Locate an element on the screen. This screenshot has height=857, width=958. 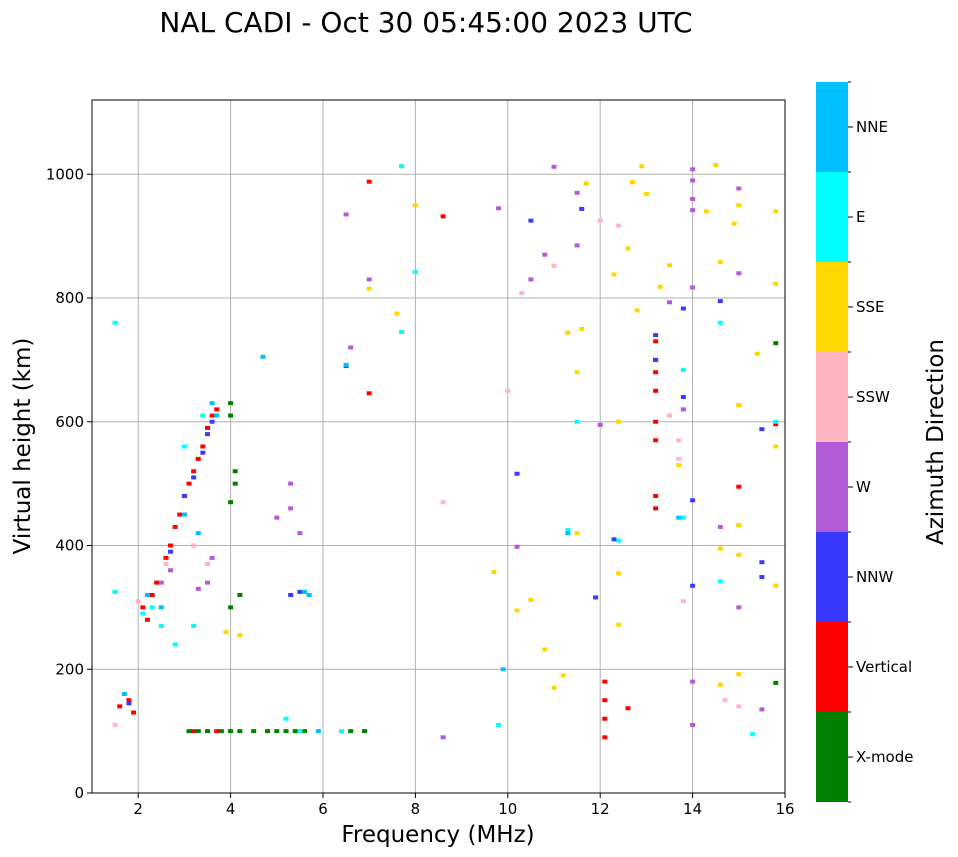
colorbar-tick-label: W is located at coordinates (863, 487).